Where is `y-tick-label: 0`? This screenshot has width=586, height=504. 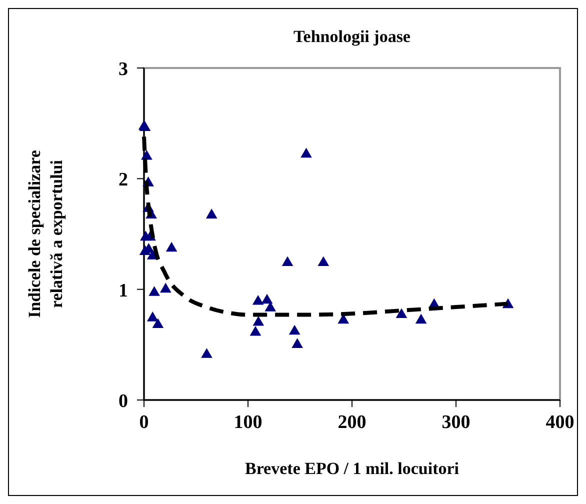
y-tick-label: 0 is located at coordinates (123, 401).